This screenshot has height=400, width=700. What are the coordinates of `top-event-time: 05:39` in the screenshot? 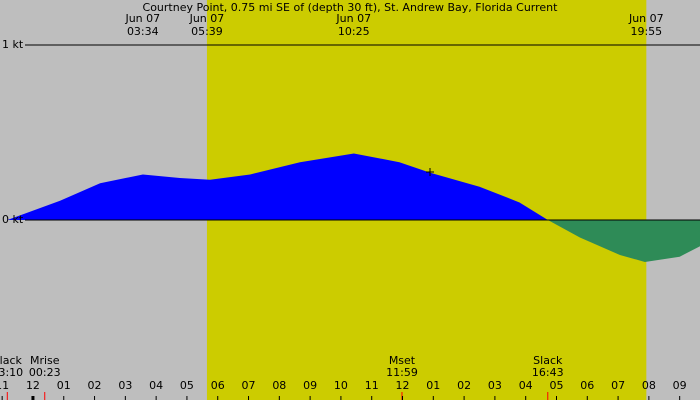 It's located at (207, 31).